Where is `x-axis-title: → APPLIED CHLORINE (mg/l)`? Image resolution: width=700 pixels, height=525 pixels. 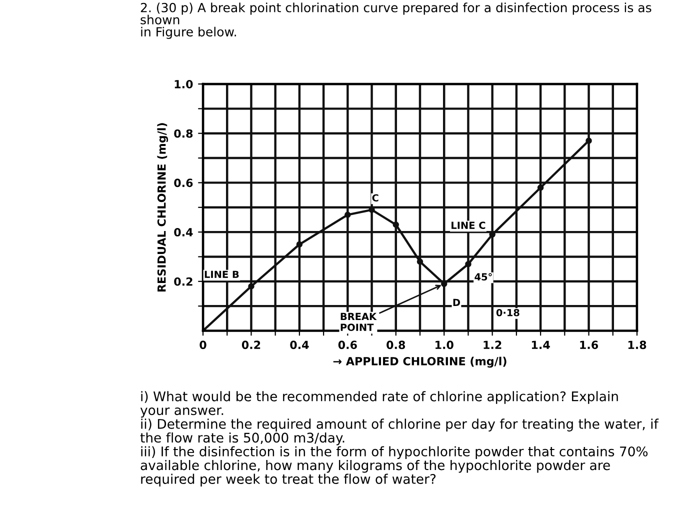
x-axis-title: → APPLIED CHLORINE (mg/l) is located at coordinates (419, 362).